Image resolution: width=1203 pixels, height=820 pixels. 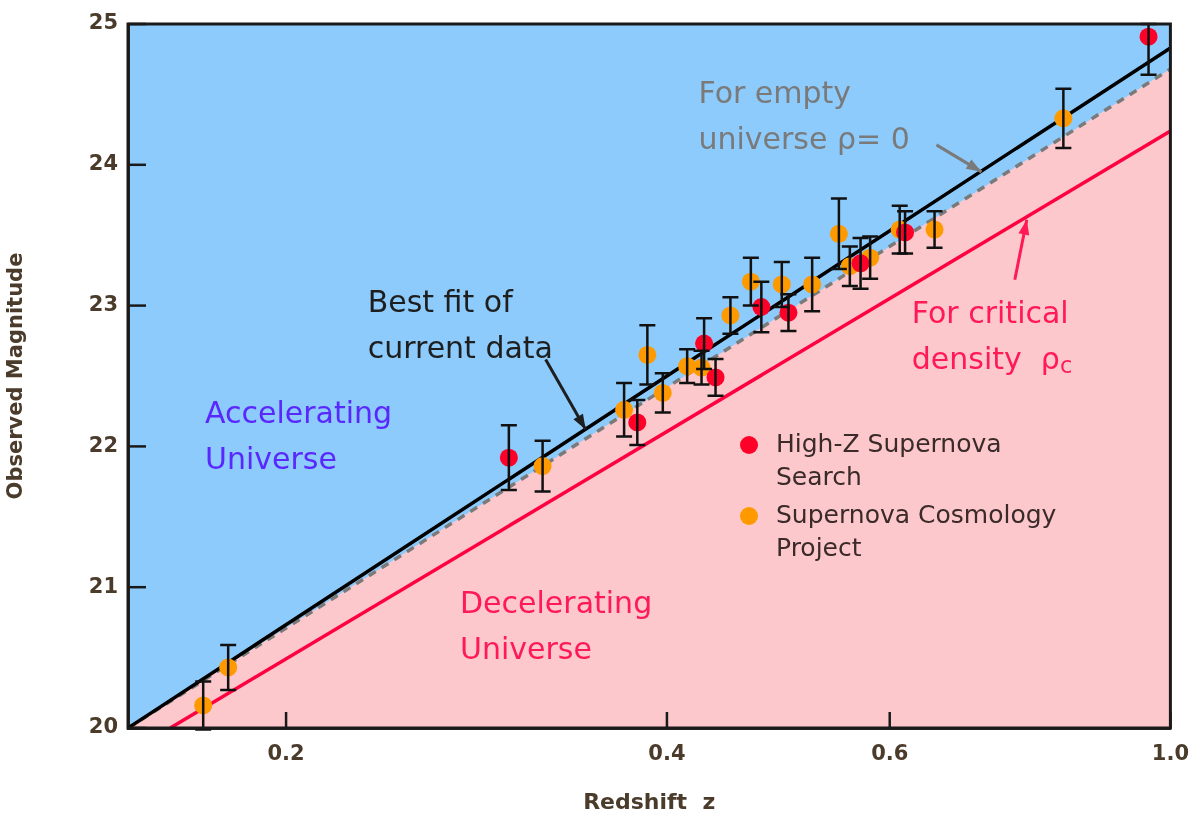 What do you see at coordinates (804, 115) in the screenshot?
I see `annotation: For empty universe ρ= 0` at bounding box center [804, 115].